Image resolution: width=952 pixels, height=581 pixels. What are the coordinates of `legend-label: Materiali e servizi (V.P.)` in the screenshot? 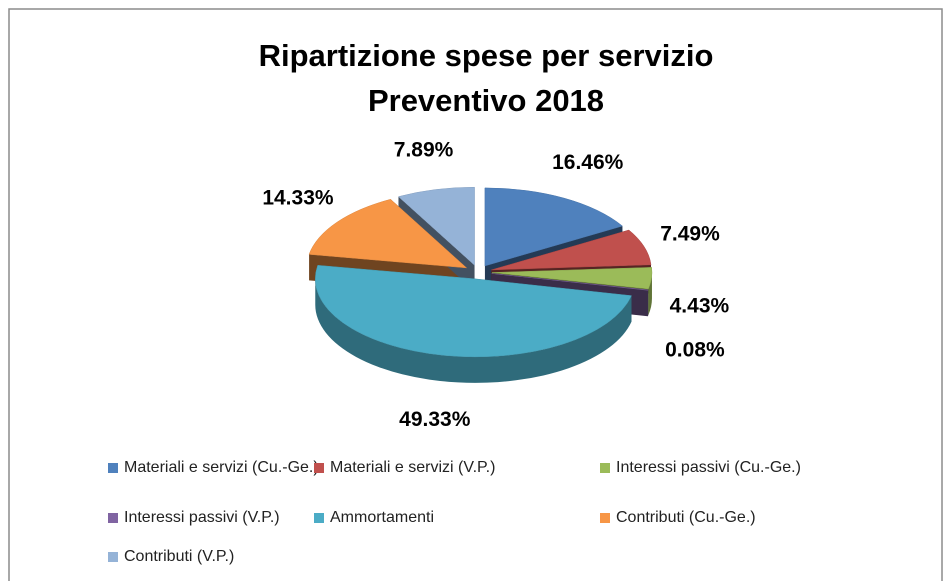 It's located at (412, 467).